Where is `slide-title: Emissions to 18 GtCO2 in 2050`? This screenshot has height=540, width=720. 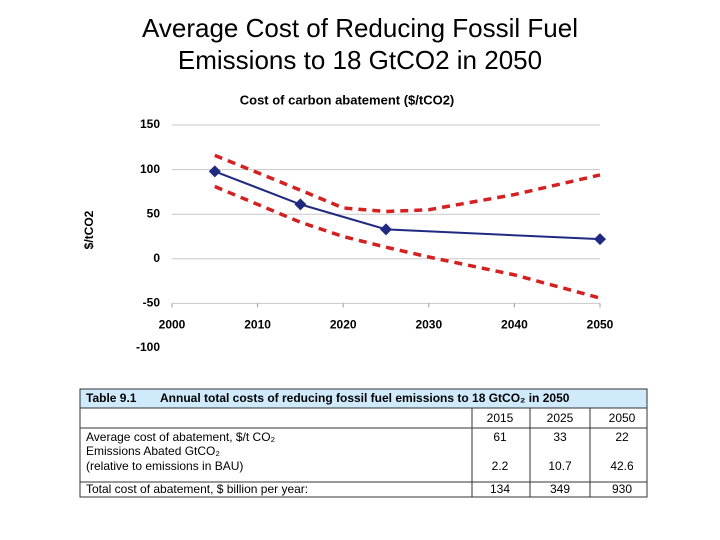
slide-title: Emissions to 18 GtCO2 in 2050 is located at coordinates (360, 60).